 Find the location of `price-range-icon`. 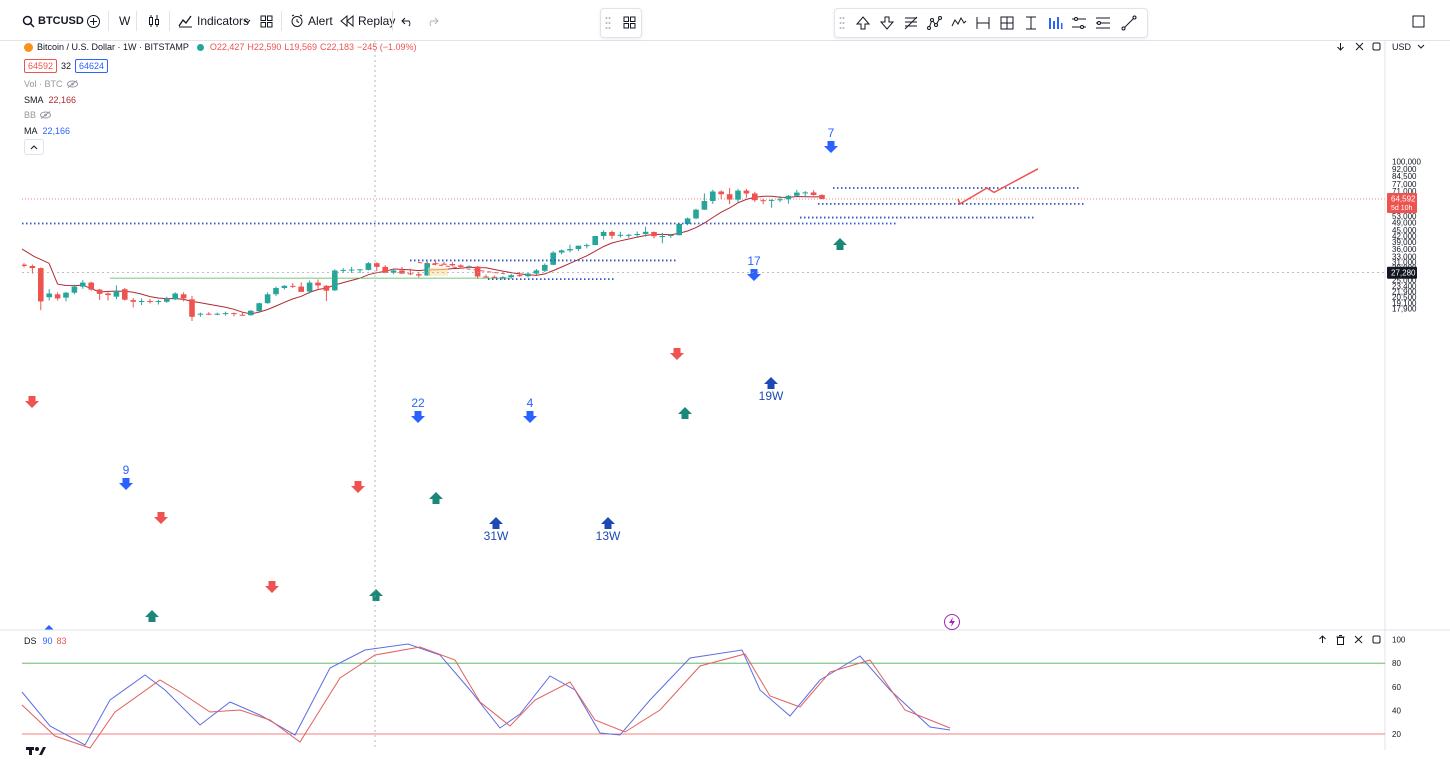

price-range-icon is located at coordinates (1031, 23).